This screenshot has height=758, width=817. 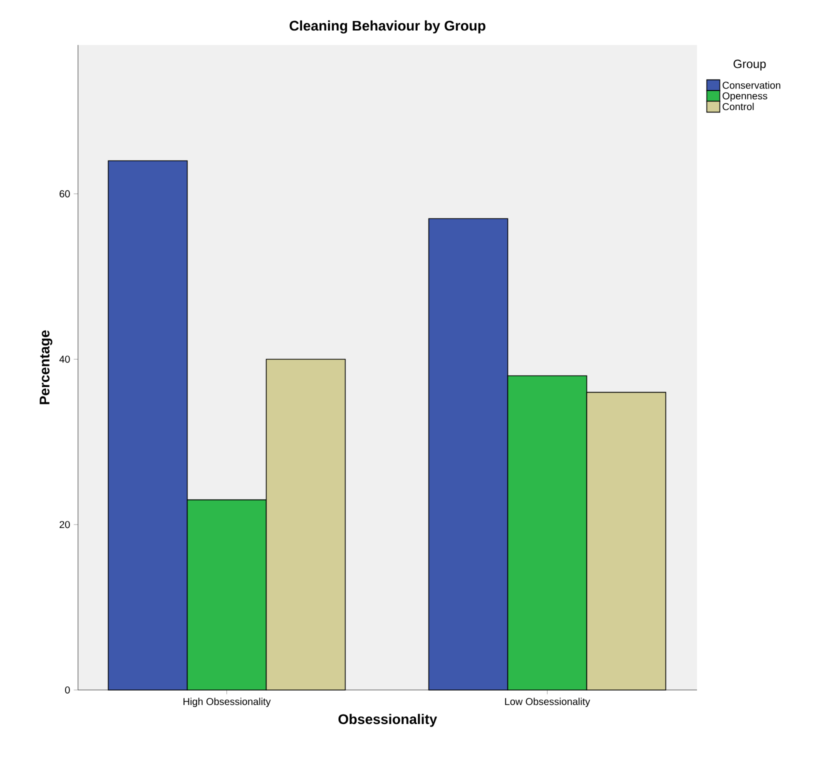 What do you see at coordinates (65, 194) in the screenshot?
I see `y-tick-label: 60` at bounding box center [65, 194].